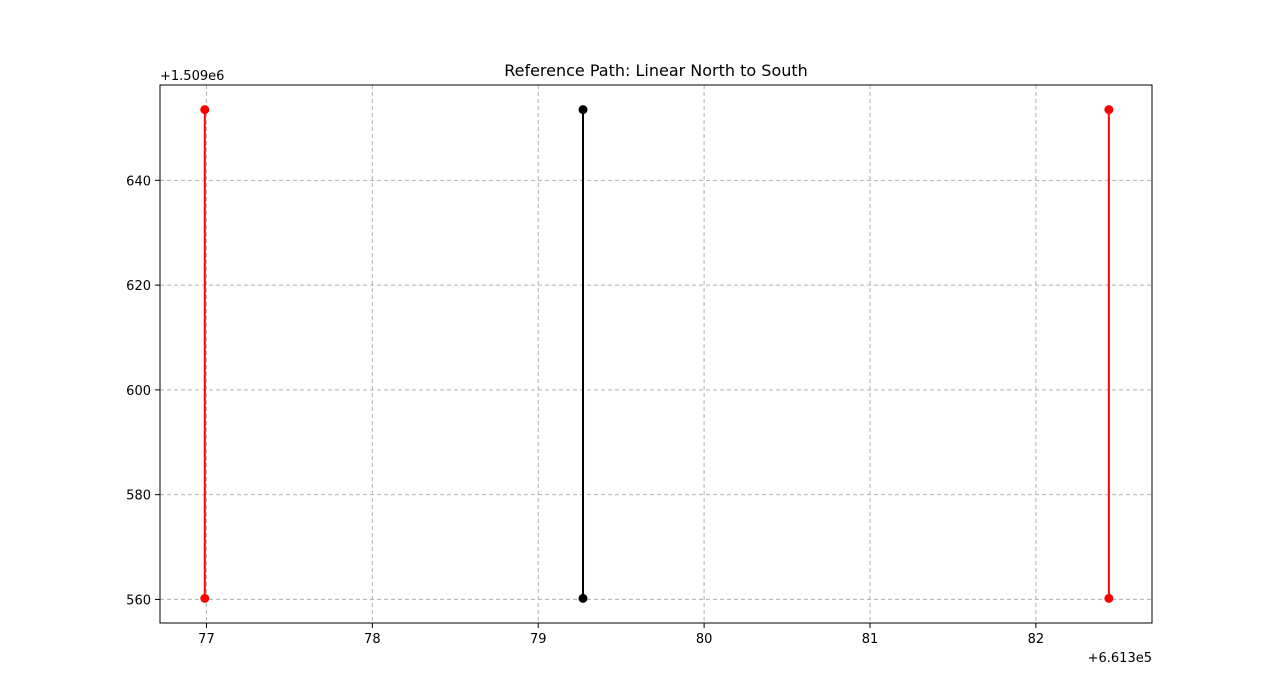 The height and width of the screenshot is (700, 1280). What do you see at coordinates (704, 639) in the screenshot?
I see `x-tick-label: 80` at bounding box center [704, 639].